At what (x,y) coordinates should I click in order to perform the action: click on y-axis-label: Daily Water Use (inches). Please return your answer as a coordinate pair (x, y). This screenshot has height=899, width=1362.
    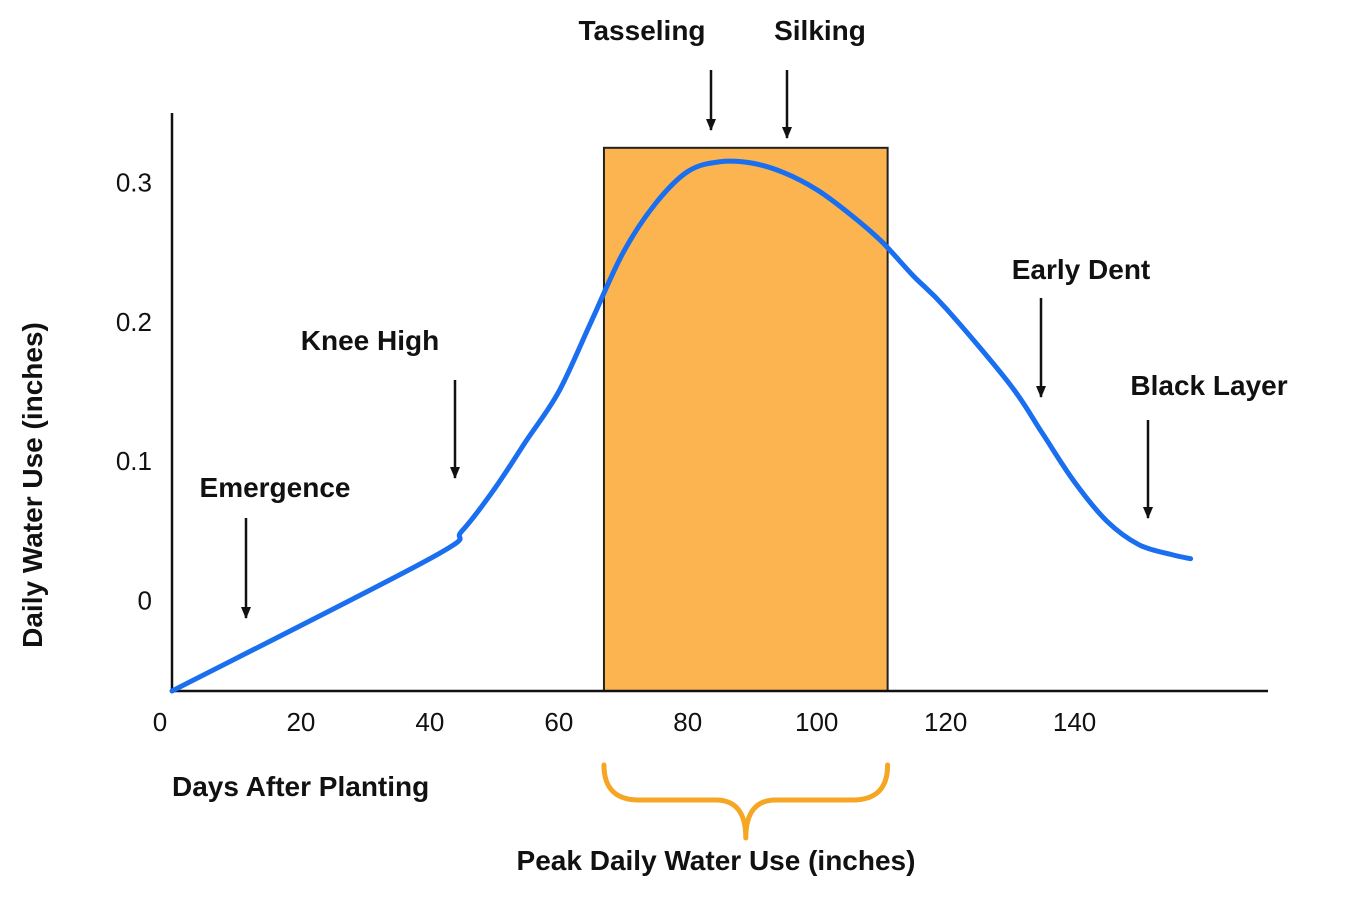
    Looking at the image, I should click on (32, 485).